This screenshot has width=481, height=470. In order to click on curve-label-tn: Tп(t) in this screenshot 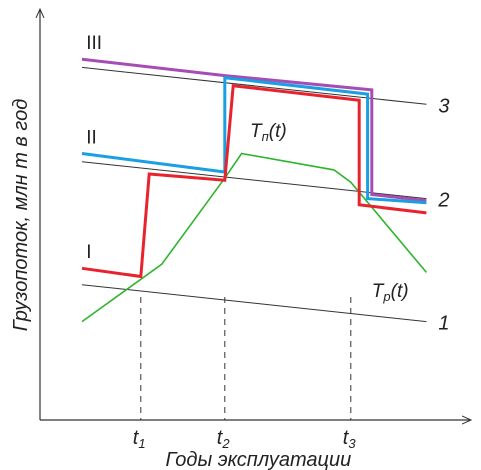, I will do `click(268, 132)`.